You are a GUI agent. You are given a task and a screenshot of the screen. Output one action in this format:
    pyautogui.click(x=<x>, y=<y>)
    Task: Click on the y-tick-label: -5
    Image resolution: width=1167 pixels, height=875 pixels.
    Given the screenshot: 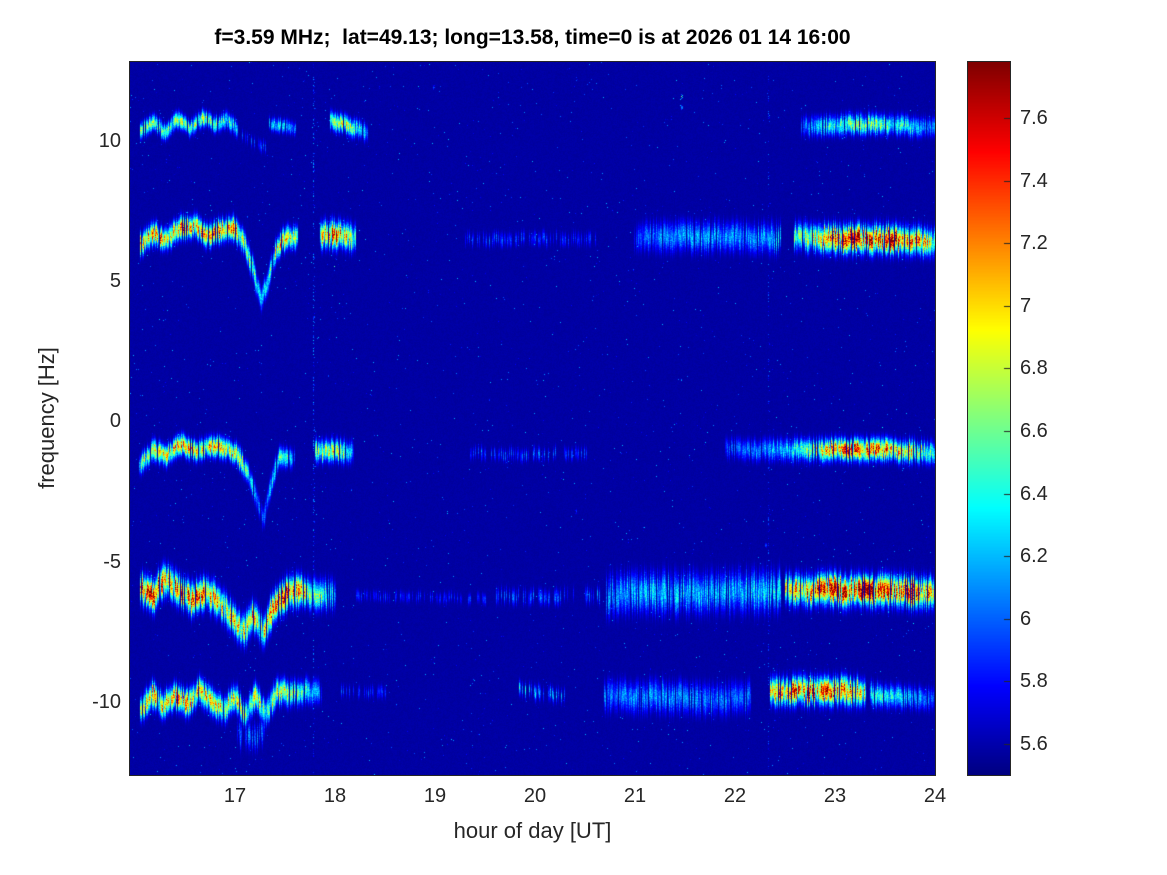 What is the action you would take?
    pyautogui.click(x=112, y=561)
    